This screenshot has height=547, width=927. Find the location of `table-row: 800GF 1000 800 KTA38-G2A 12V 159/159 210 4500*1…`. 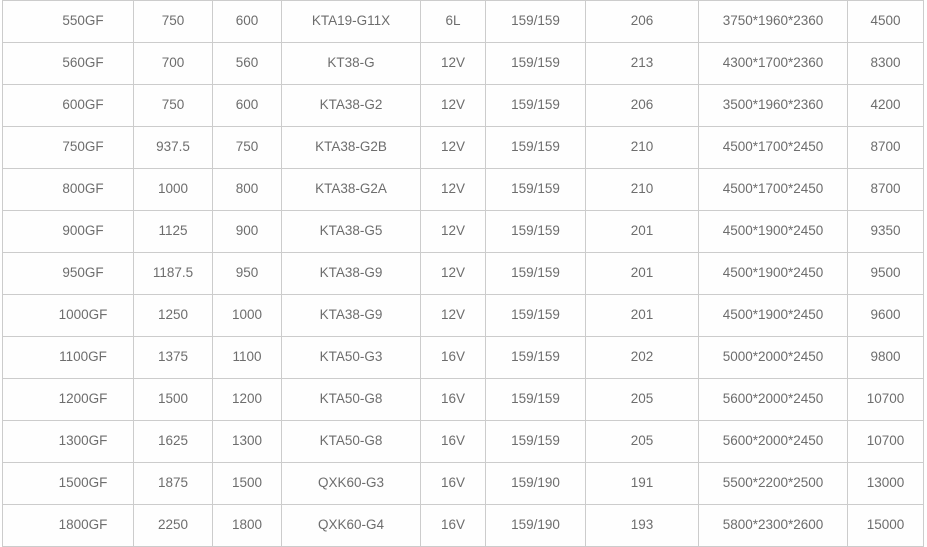

table-row: 800GF 1000 800 KTA38-G2A 12V 159/159 210 4500*1… is located at coordinates (463, 189).